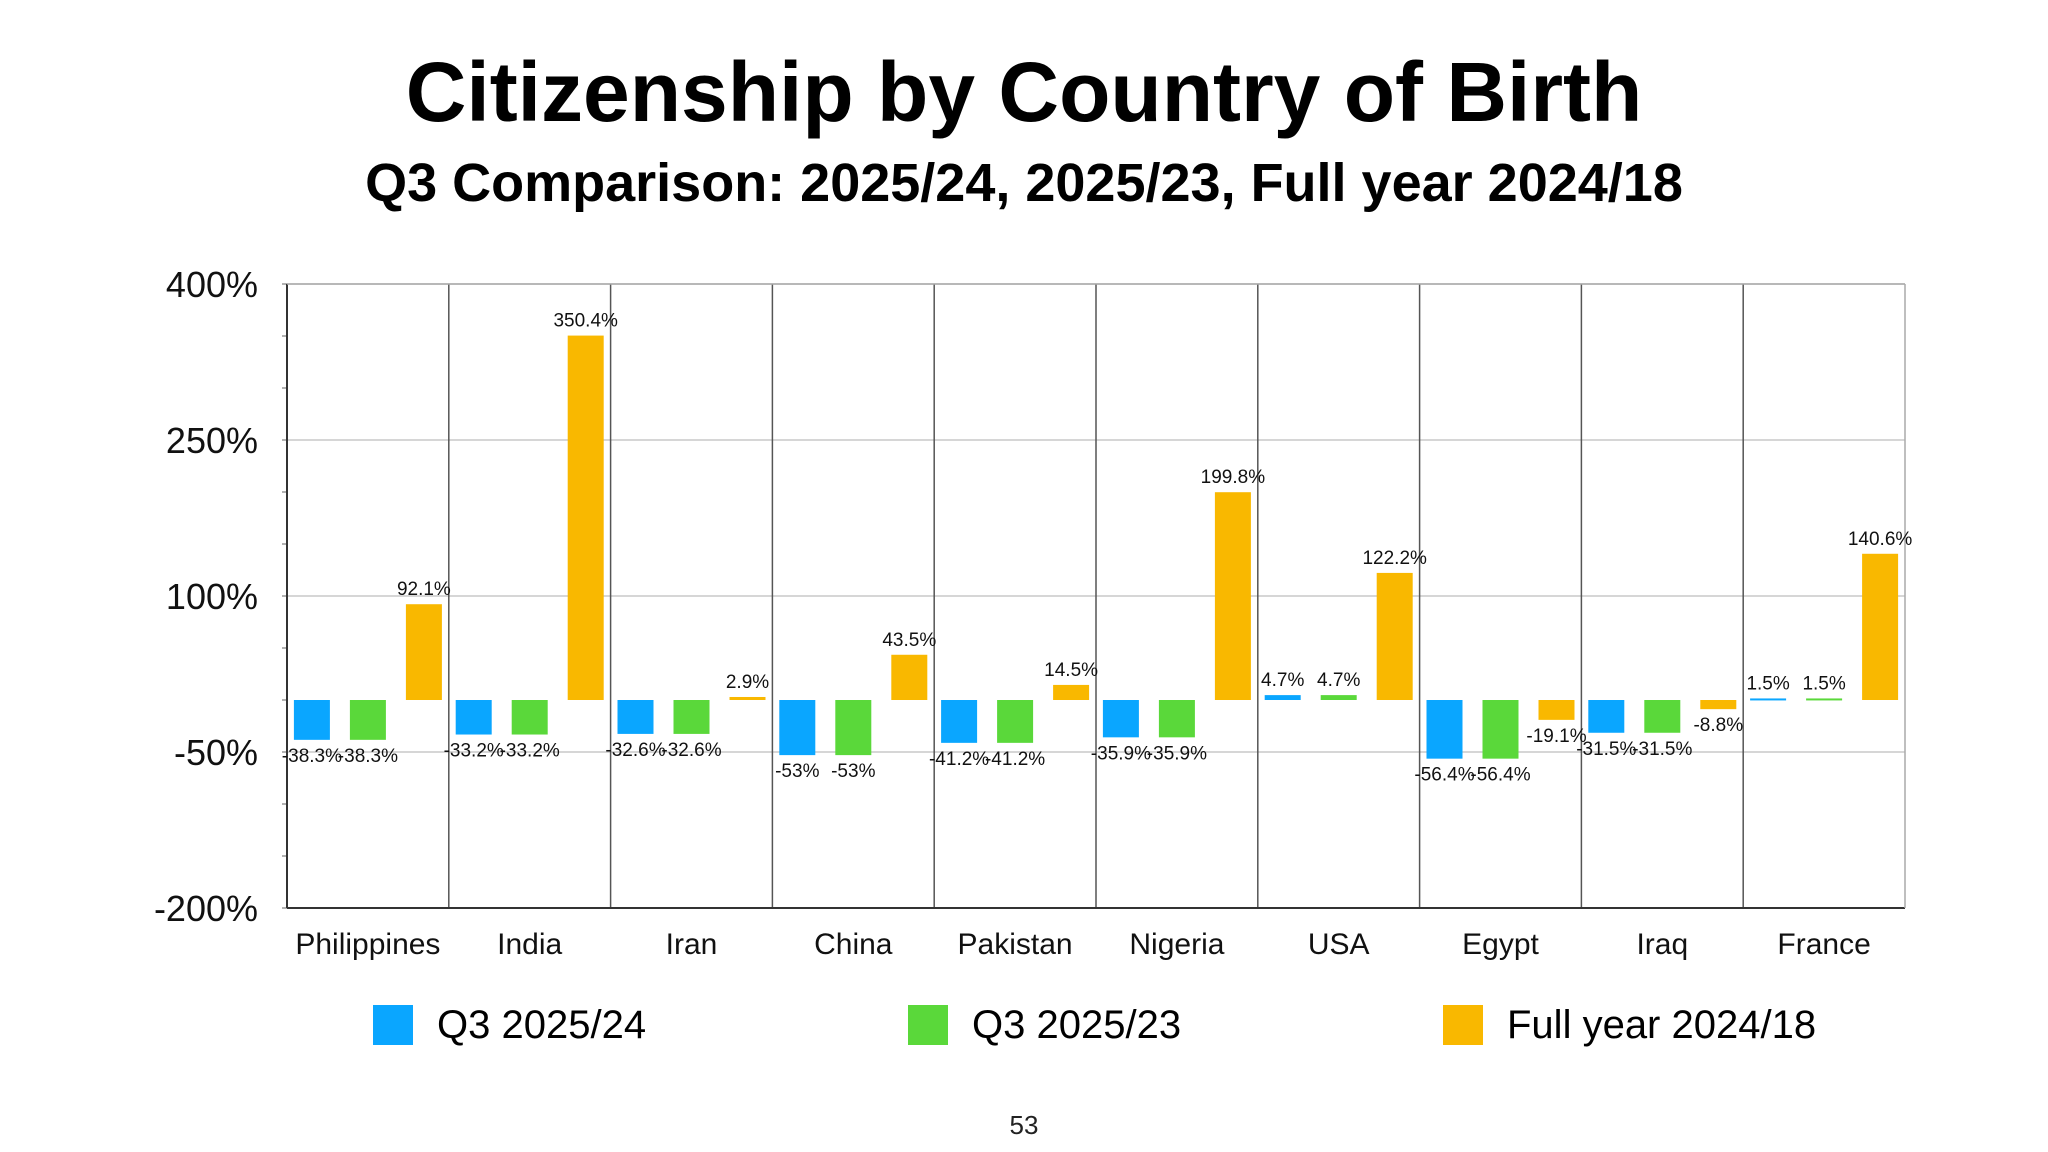 This screenshot has height=1152, width=2048. Describe the element at coordinates (853, 771) in the screenshot. I see `data-label-china-q3-2025-23: -53%` at that location.